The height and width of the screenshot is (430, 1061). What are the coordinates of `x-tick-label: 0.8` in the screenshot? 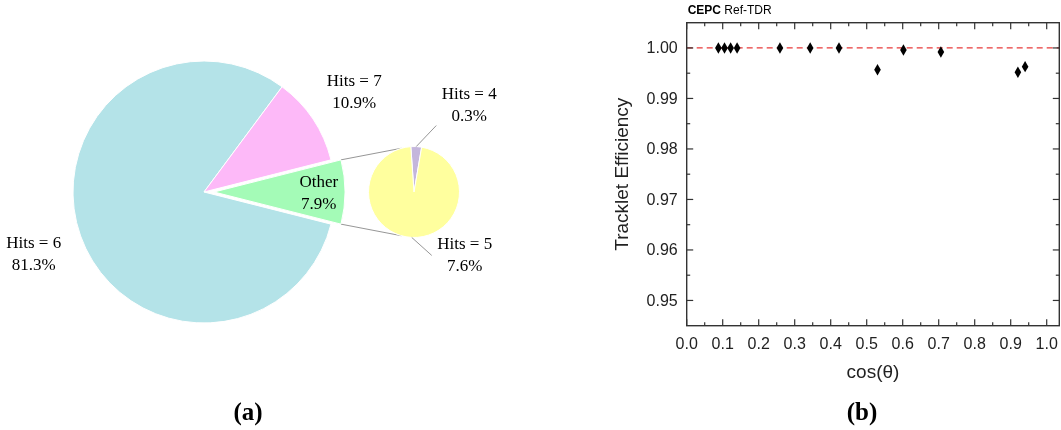 It's located at (974, 343).